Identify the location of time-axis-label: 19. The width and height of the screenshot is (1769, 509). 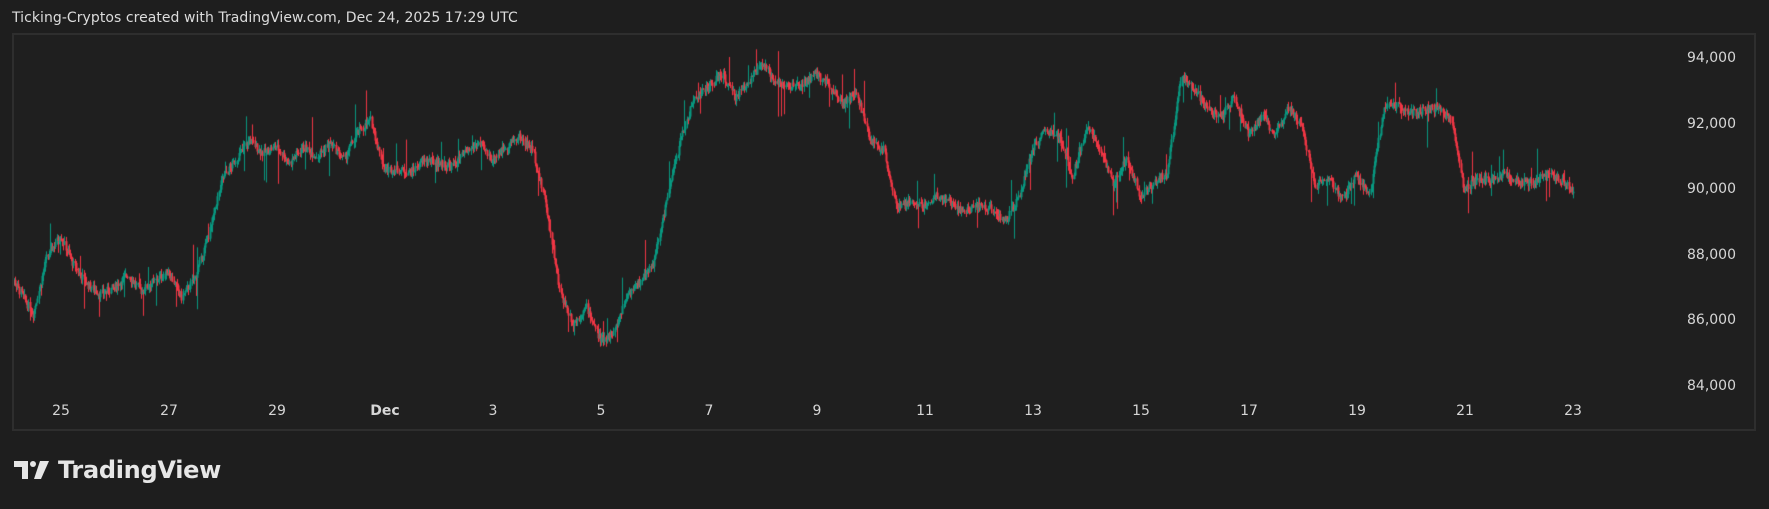
(1357, 411).